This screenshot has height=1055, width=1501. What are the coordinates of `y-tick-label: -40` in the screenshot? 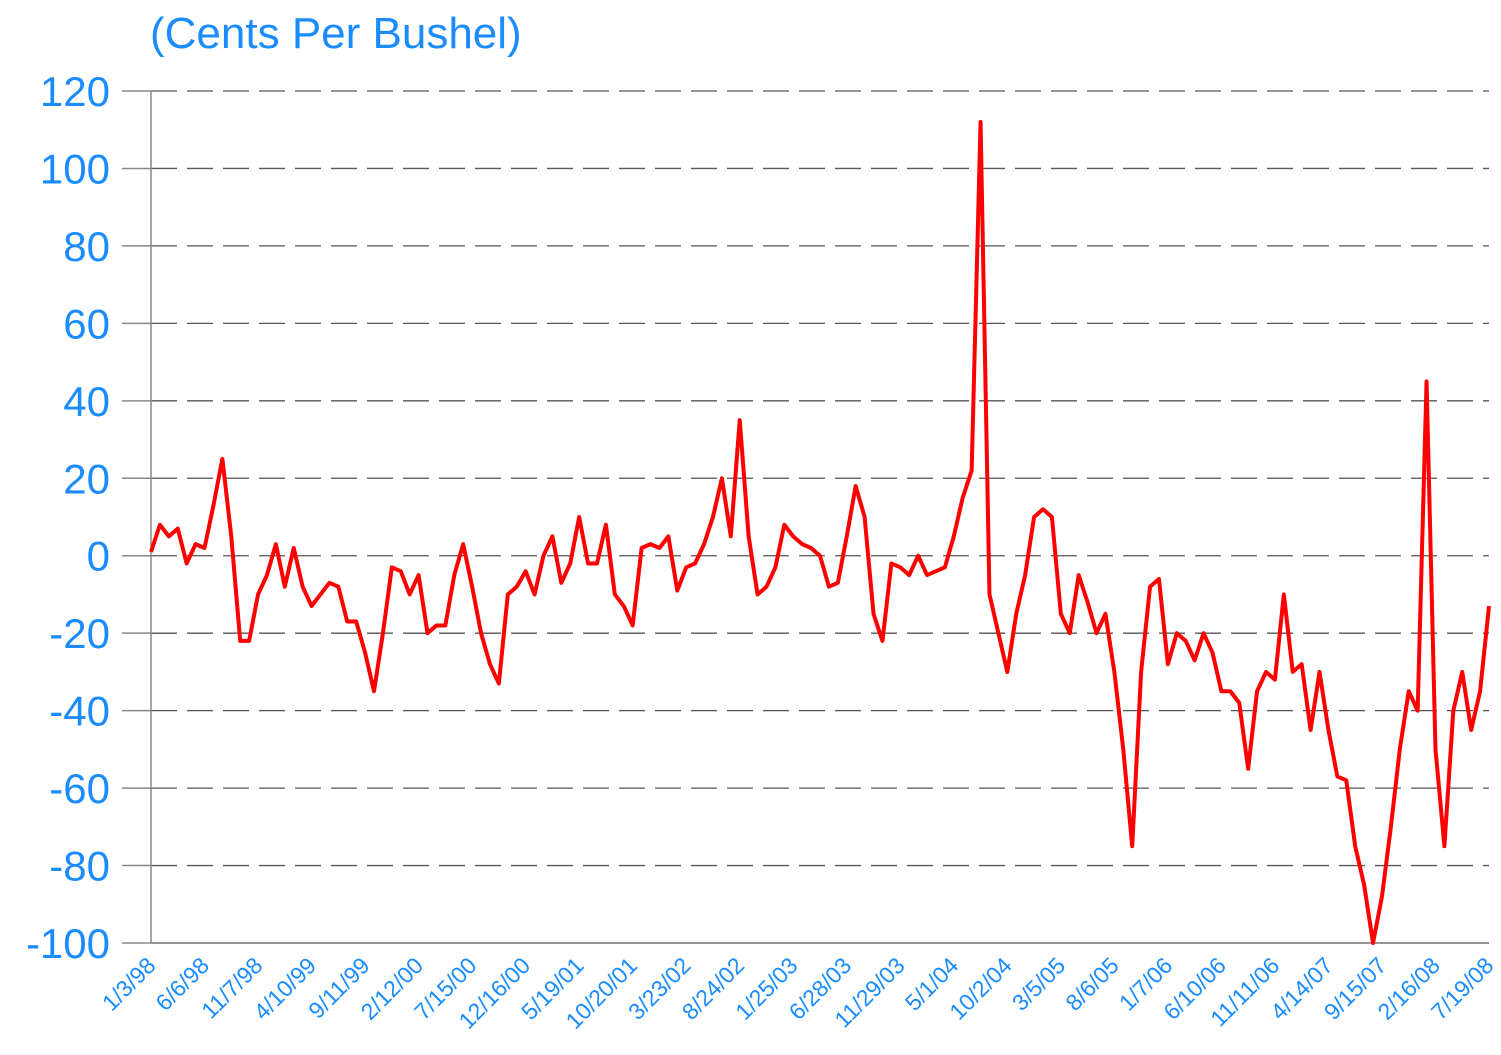 It's located at (79, 711).